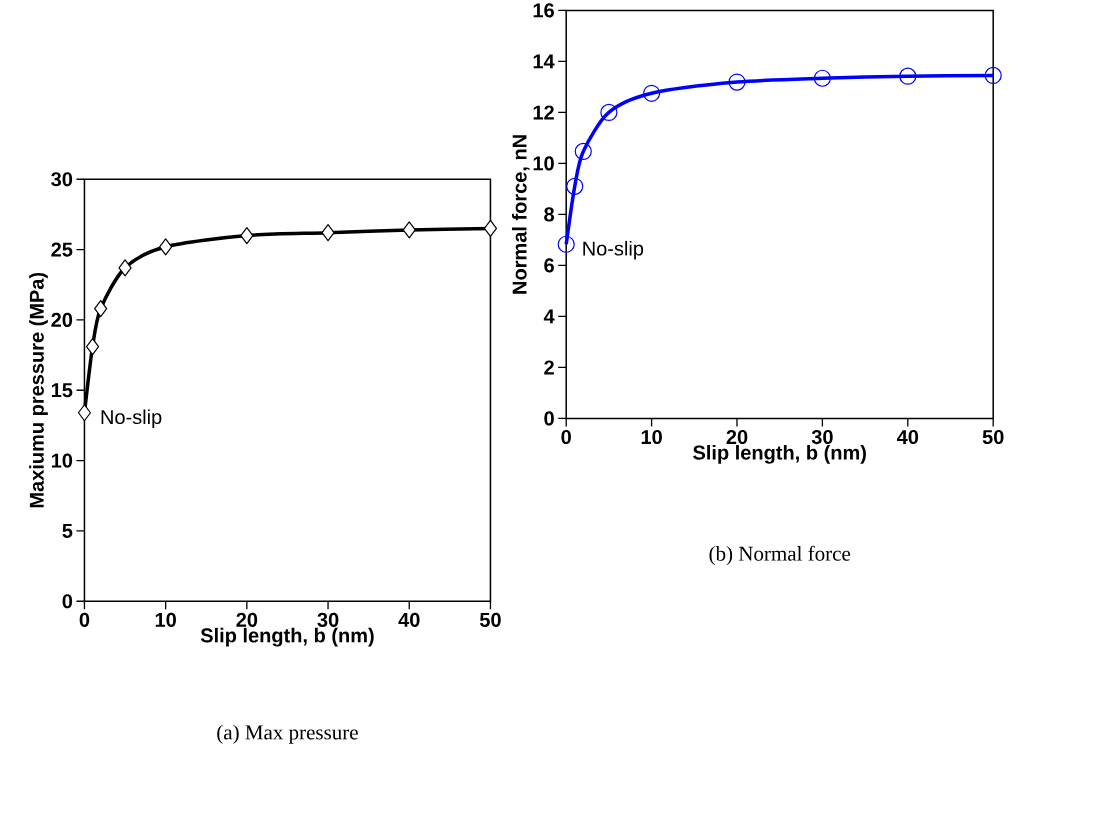  I want to click on y-tick-label: 25, so click(62, 249).